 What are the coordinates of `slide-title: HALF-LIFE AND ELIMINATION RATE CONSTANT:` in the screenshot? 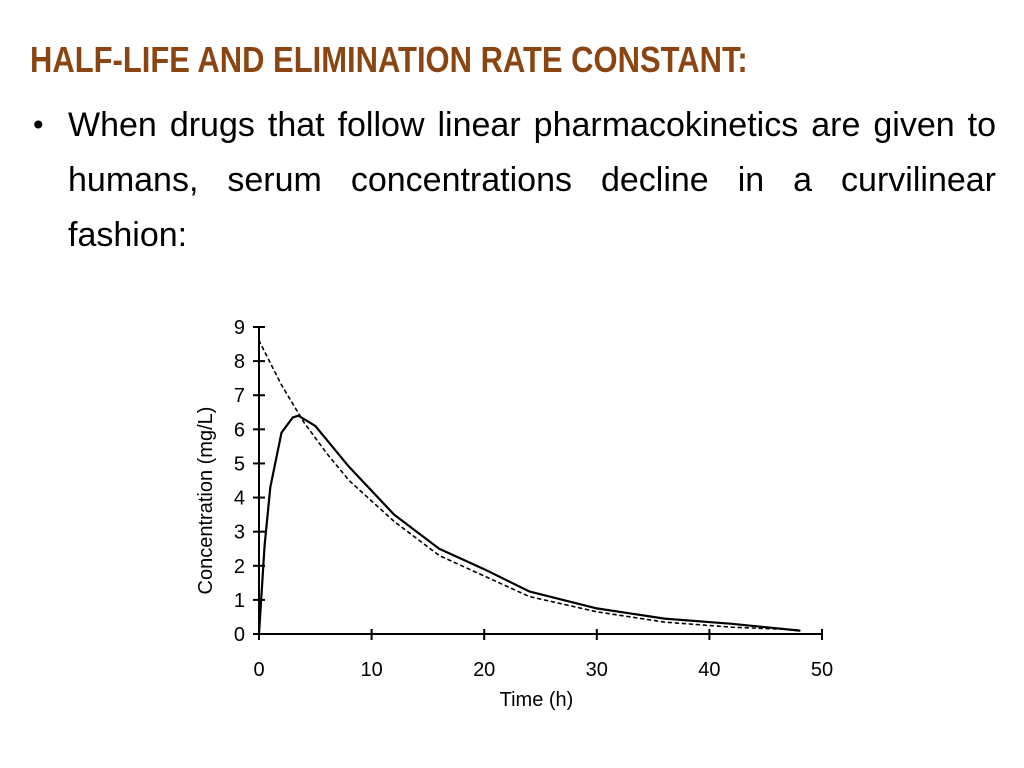 It's located at (389, 59).